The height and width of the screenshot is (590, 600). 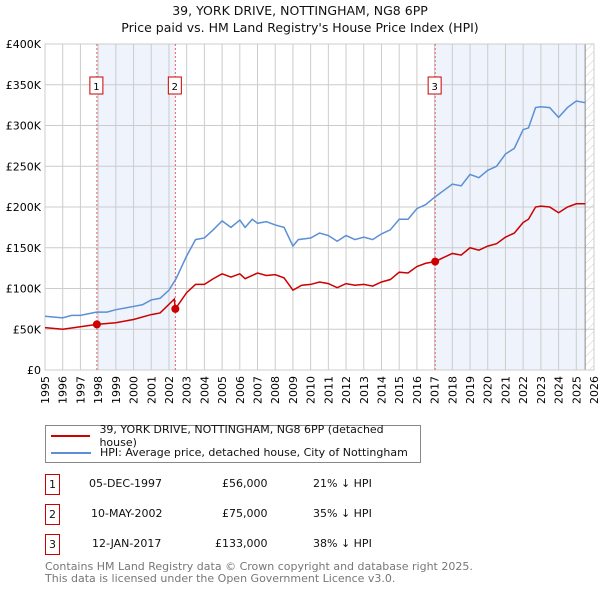 I want to click on x-tick-label: 2018, so click(x=452, y=390).